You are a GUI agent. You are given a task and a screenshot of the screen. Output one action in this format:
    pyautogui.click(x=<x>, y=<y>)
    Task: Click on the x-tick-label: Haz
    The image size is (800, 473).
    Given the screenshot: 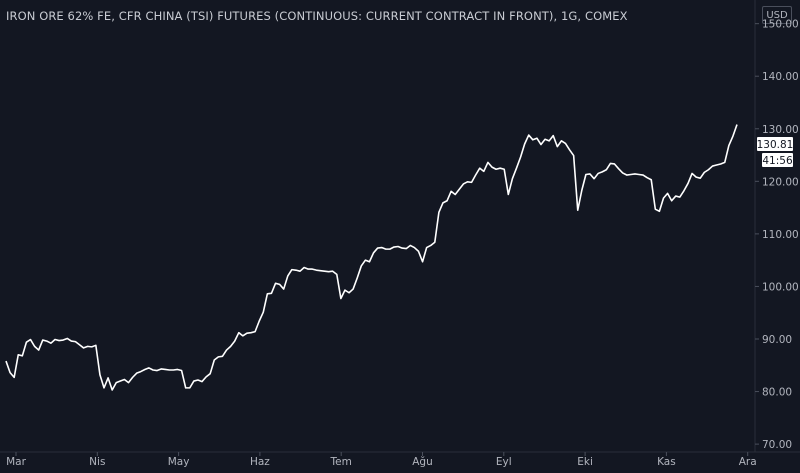 What is the action you would take?
    pyautogui.click(x=260, y=462)
    